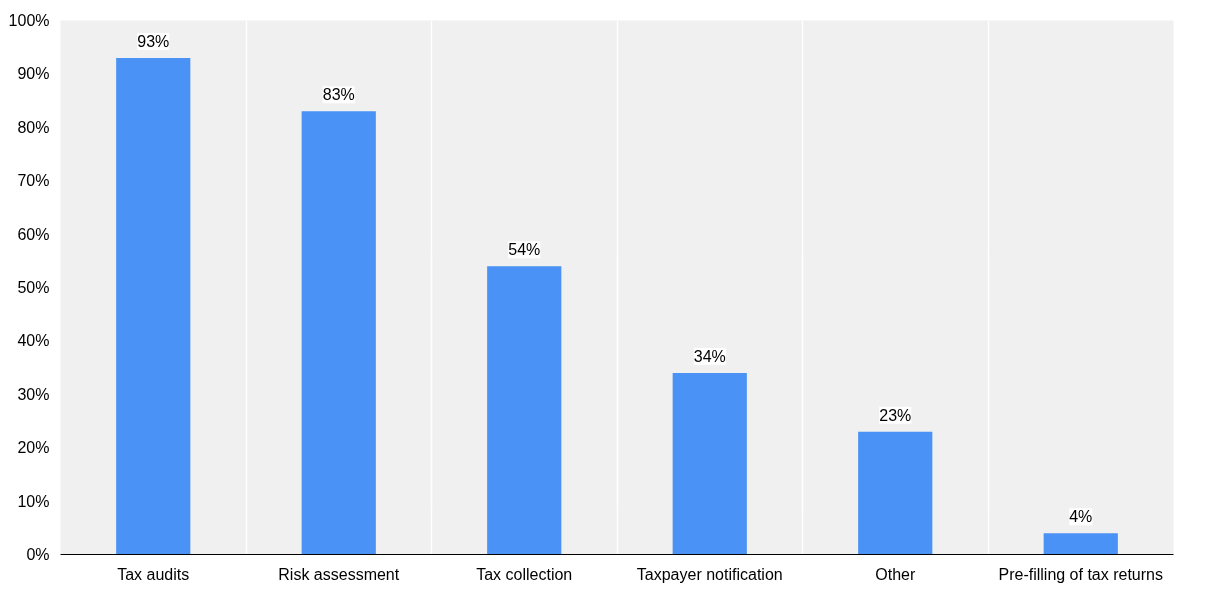  I want to click on y-tick-label: 0%, so click(38, 554).